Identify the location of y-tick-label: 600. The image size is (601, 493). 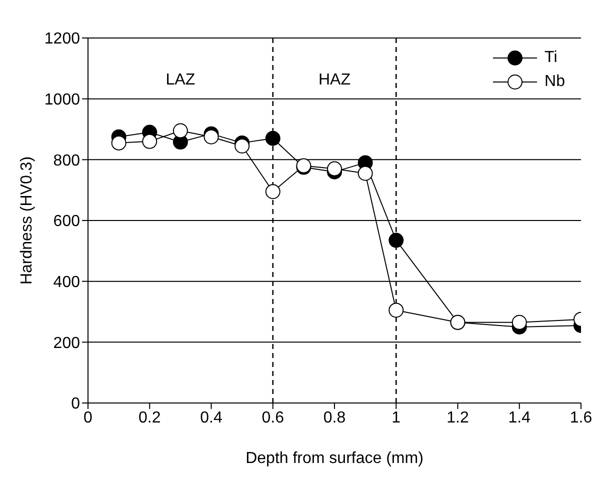
(66, 221).